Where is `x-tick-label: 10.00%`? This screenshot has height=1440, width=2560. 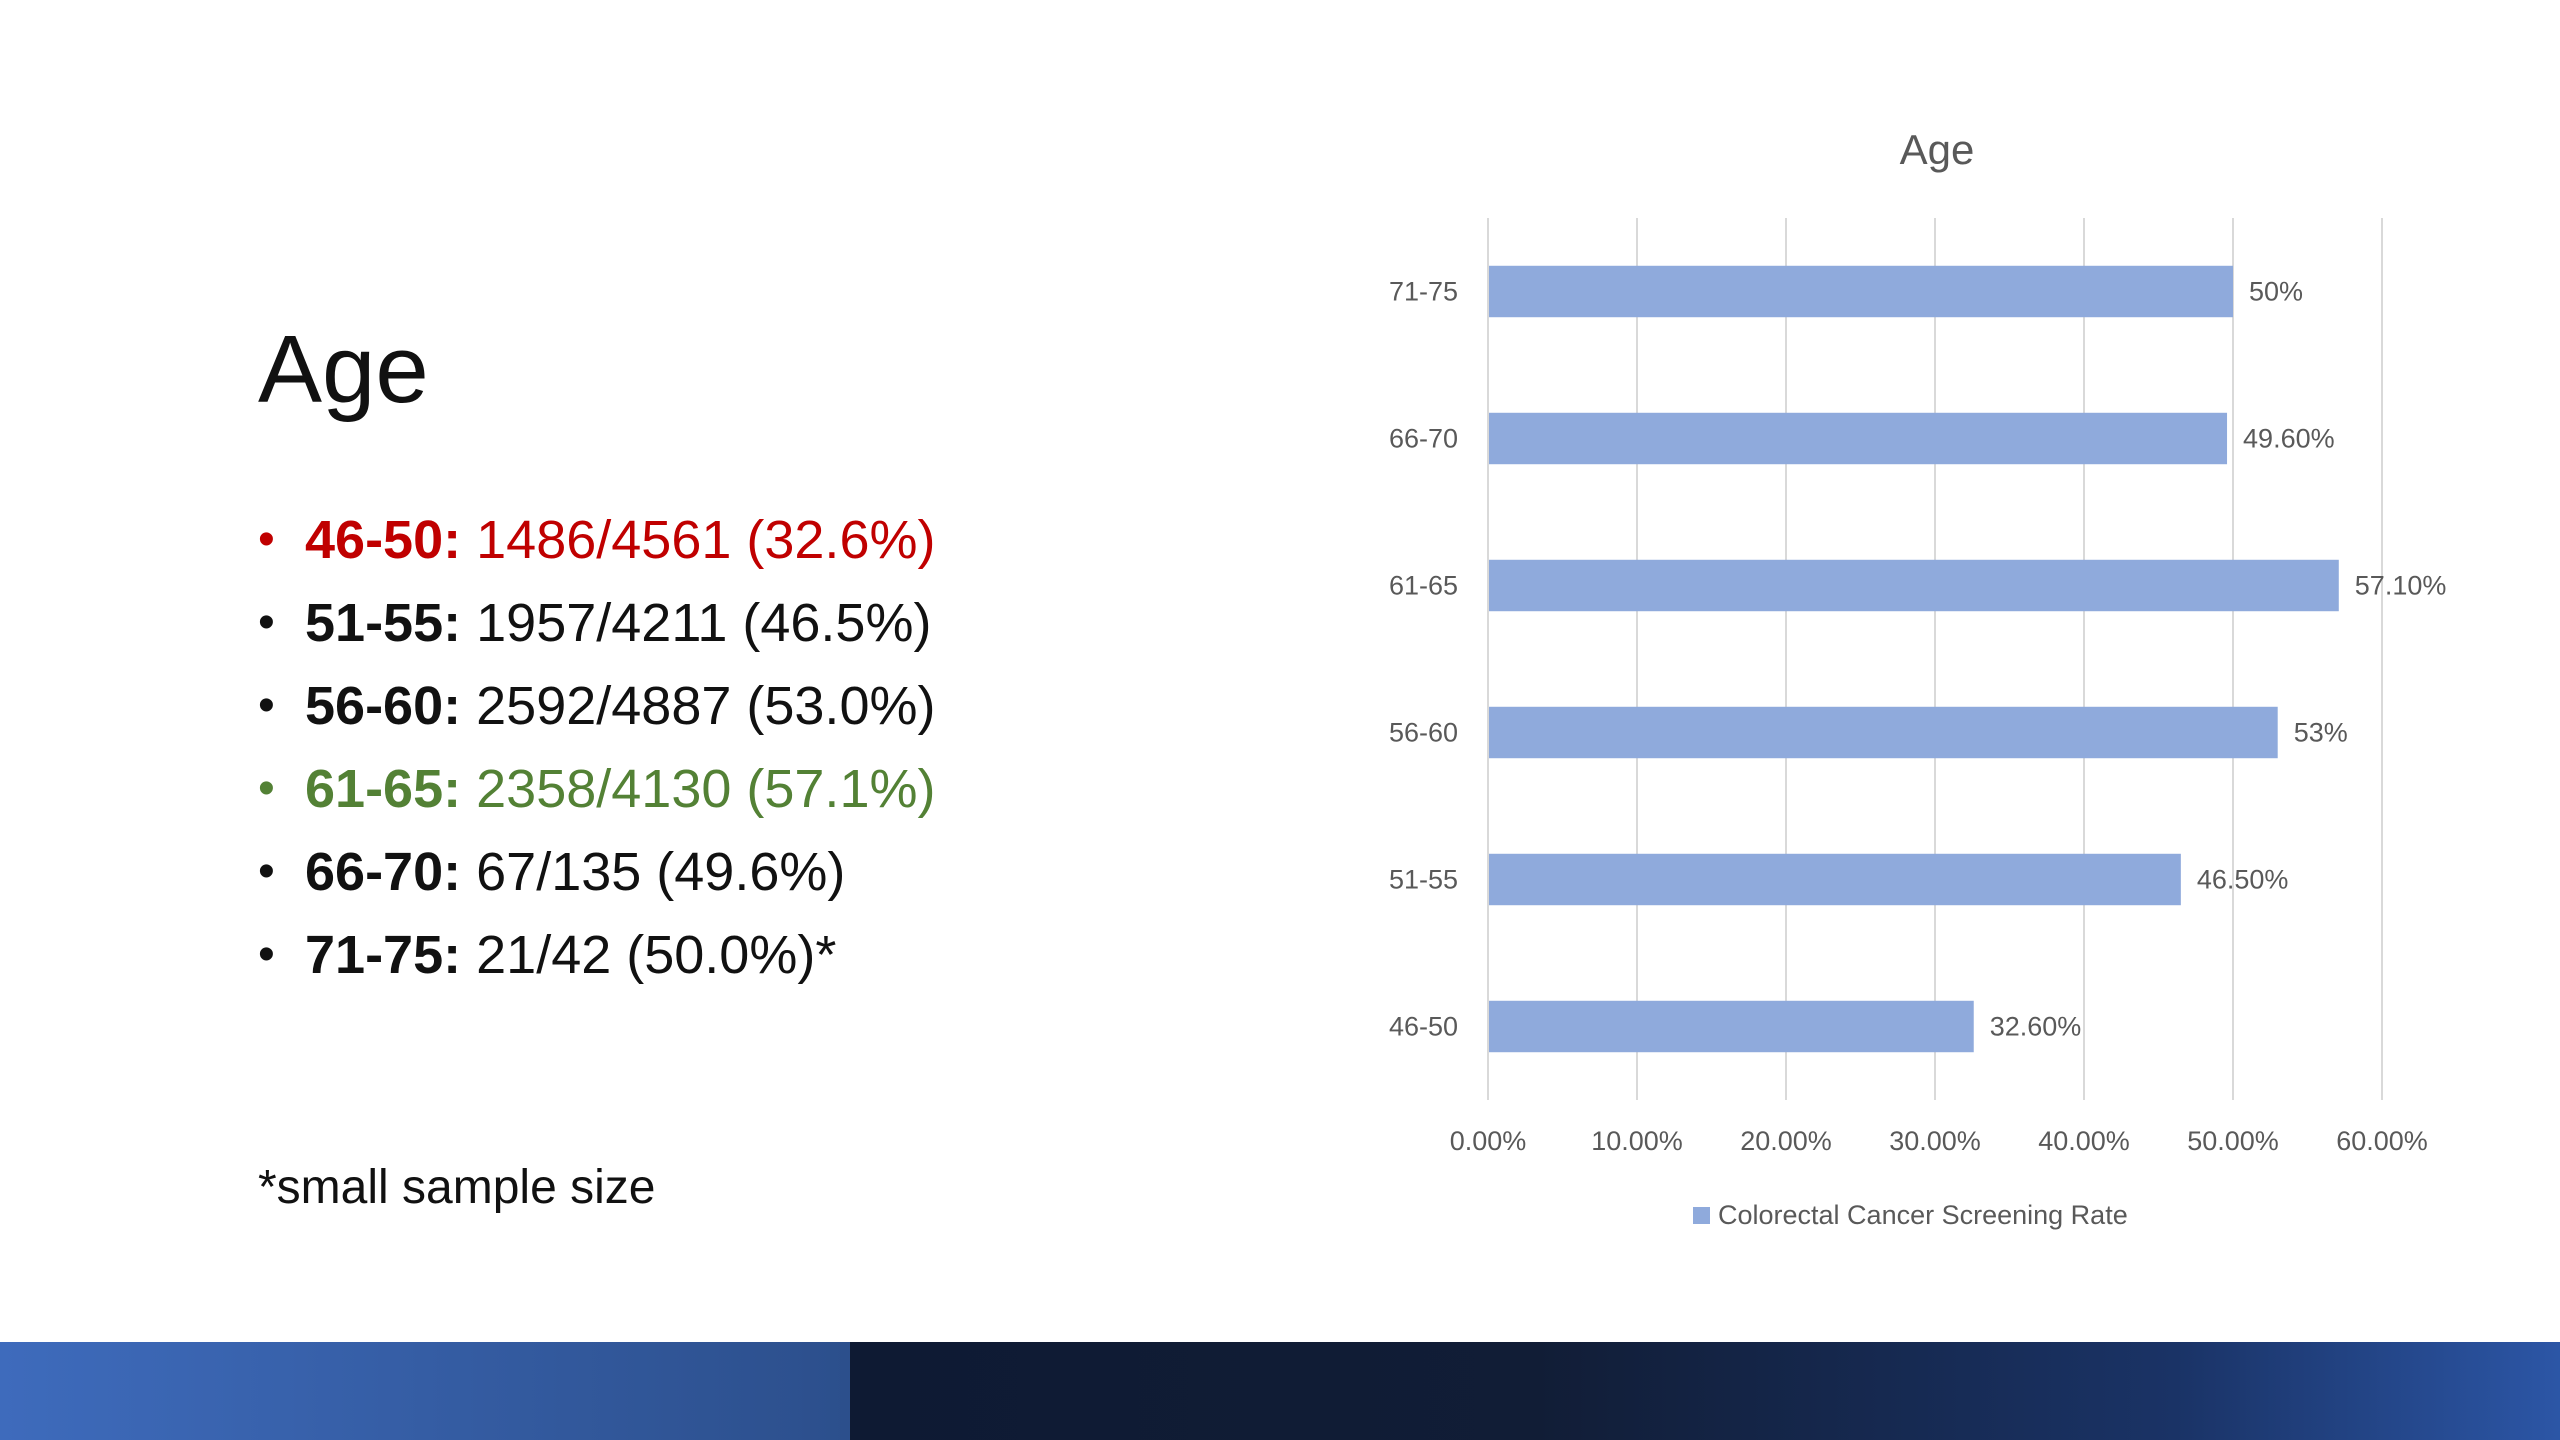
x-tick-label: 10.00% is located at coordinates (1637, 1141).